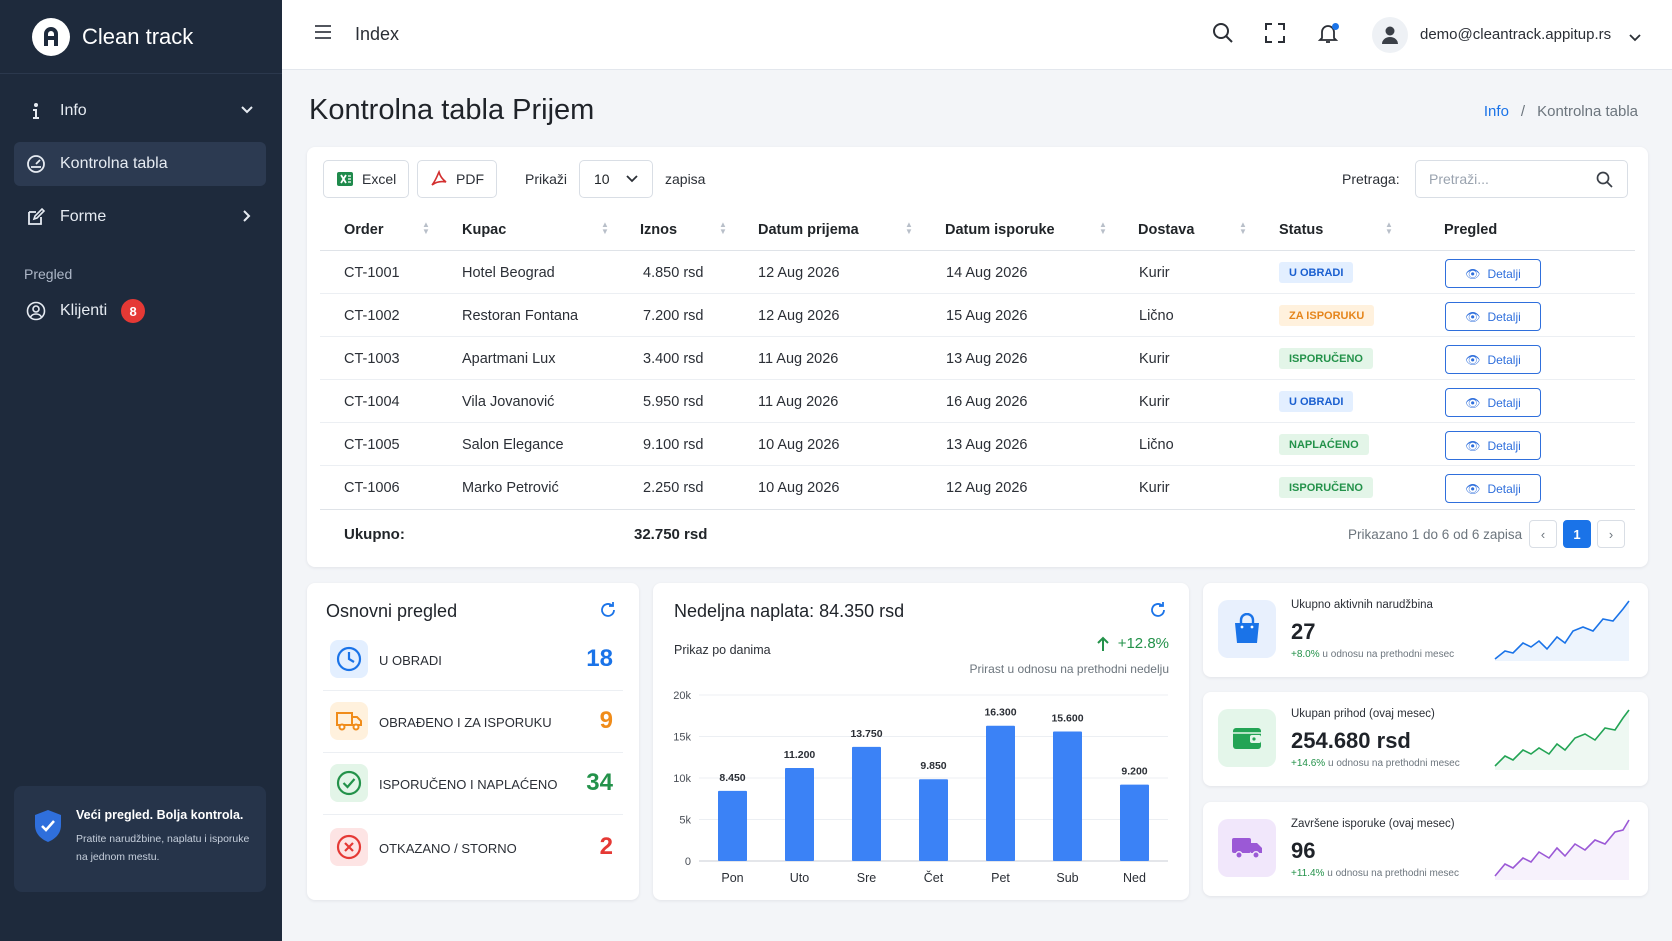  What do you see at coordinates (1305, 654) in the screenshot?
I see `stat-pct: +8.0%` at bounding box center [1305, 654].